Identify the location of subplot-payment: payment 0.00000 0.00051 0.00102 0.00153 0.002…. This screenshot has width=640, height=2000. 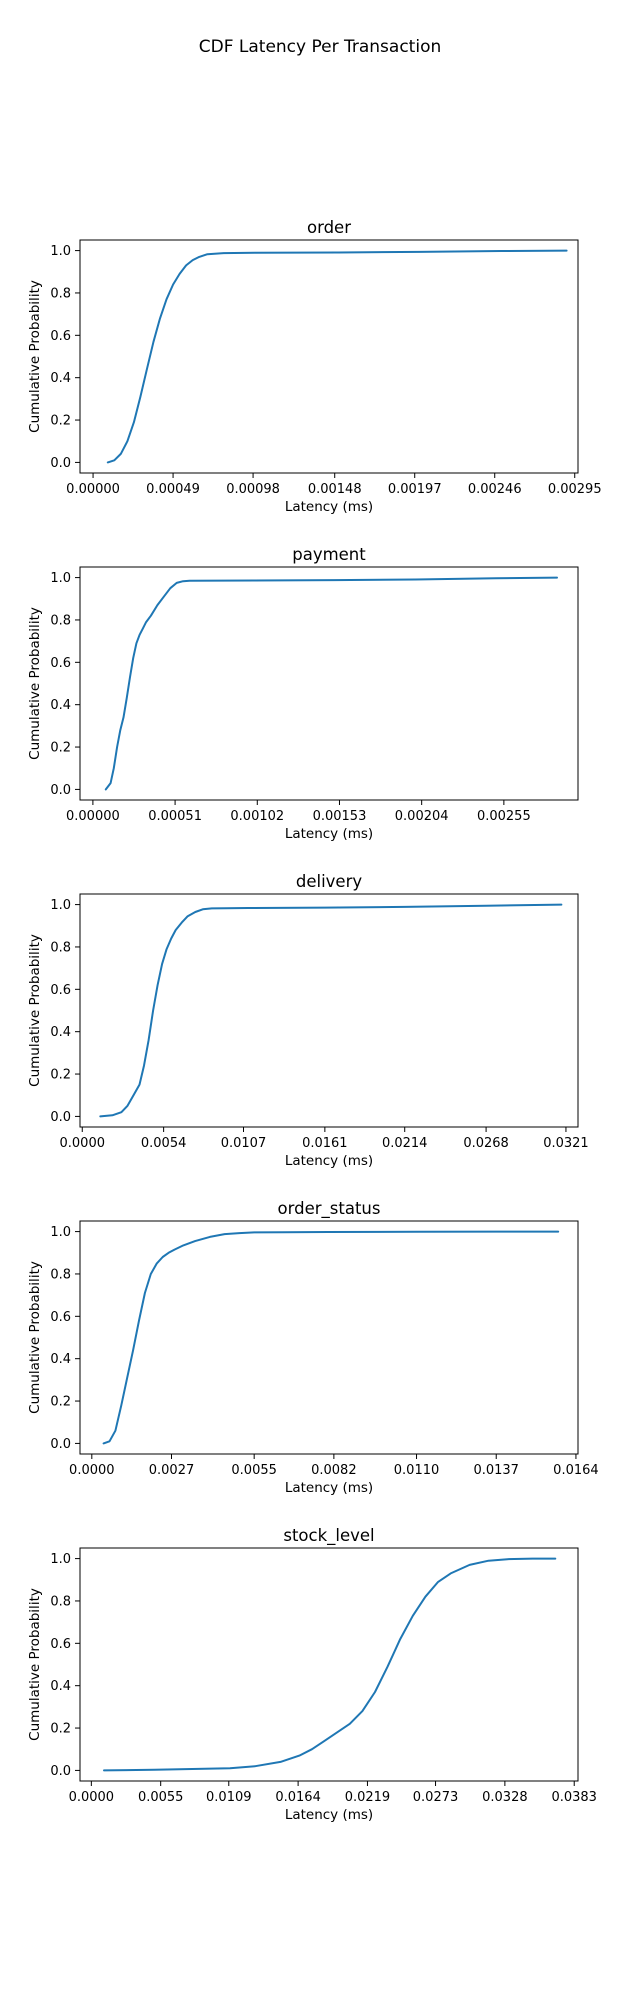
(303, 693).